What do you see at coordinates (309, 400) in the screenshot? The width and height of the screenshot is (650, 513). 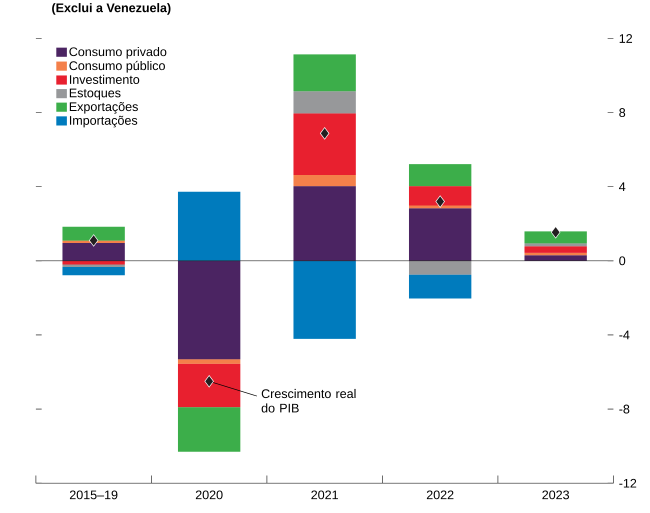 I see `text: Crescimento real do PIB` at bounding box center [309, 400].